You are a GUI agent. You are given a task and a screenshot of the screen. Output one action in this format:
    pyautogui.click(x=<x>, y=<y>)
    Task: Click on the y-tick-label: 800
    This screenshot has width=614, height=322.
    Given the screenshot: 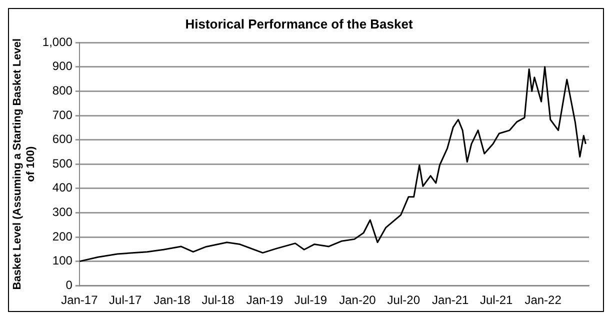 What is the action you would take?
    pyautogui.click(x=62, y=91)
    